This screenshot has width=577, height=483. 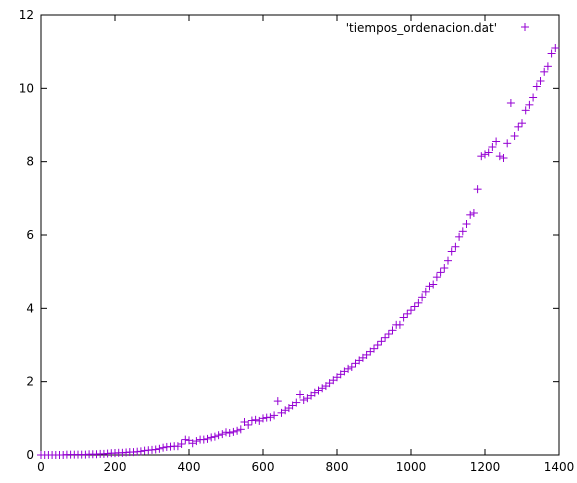 What do you see at coordinates (263, 467) in the screenshot?
I see `x-tick-label: 600` at bounding box center [263, 467].